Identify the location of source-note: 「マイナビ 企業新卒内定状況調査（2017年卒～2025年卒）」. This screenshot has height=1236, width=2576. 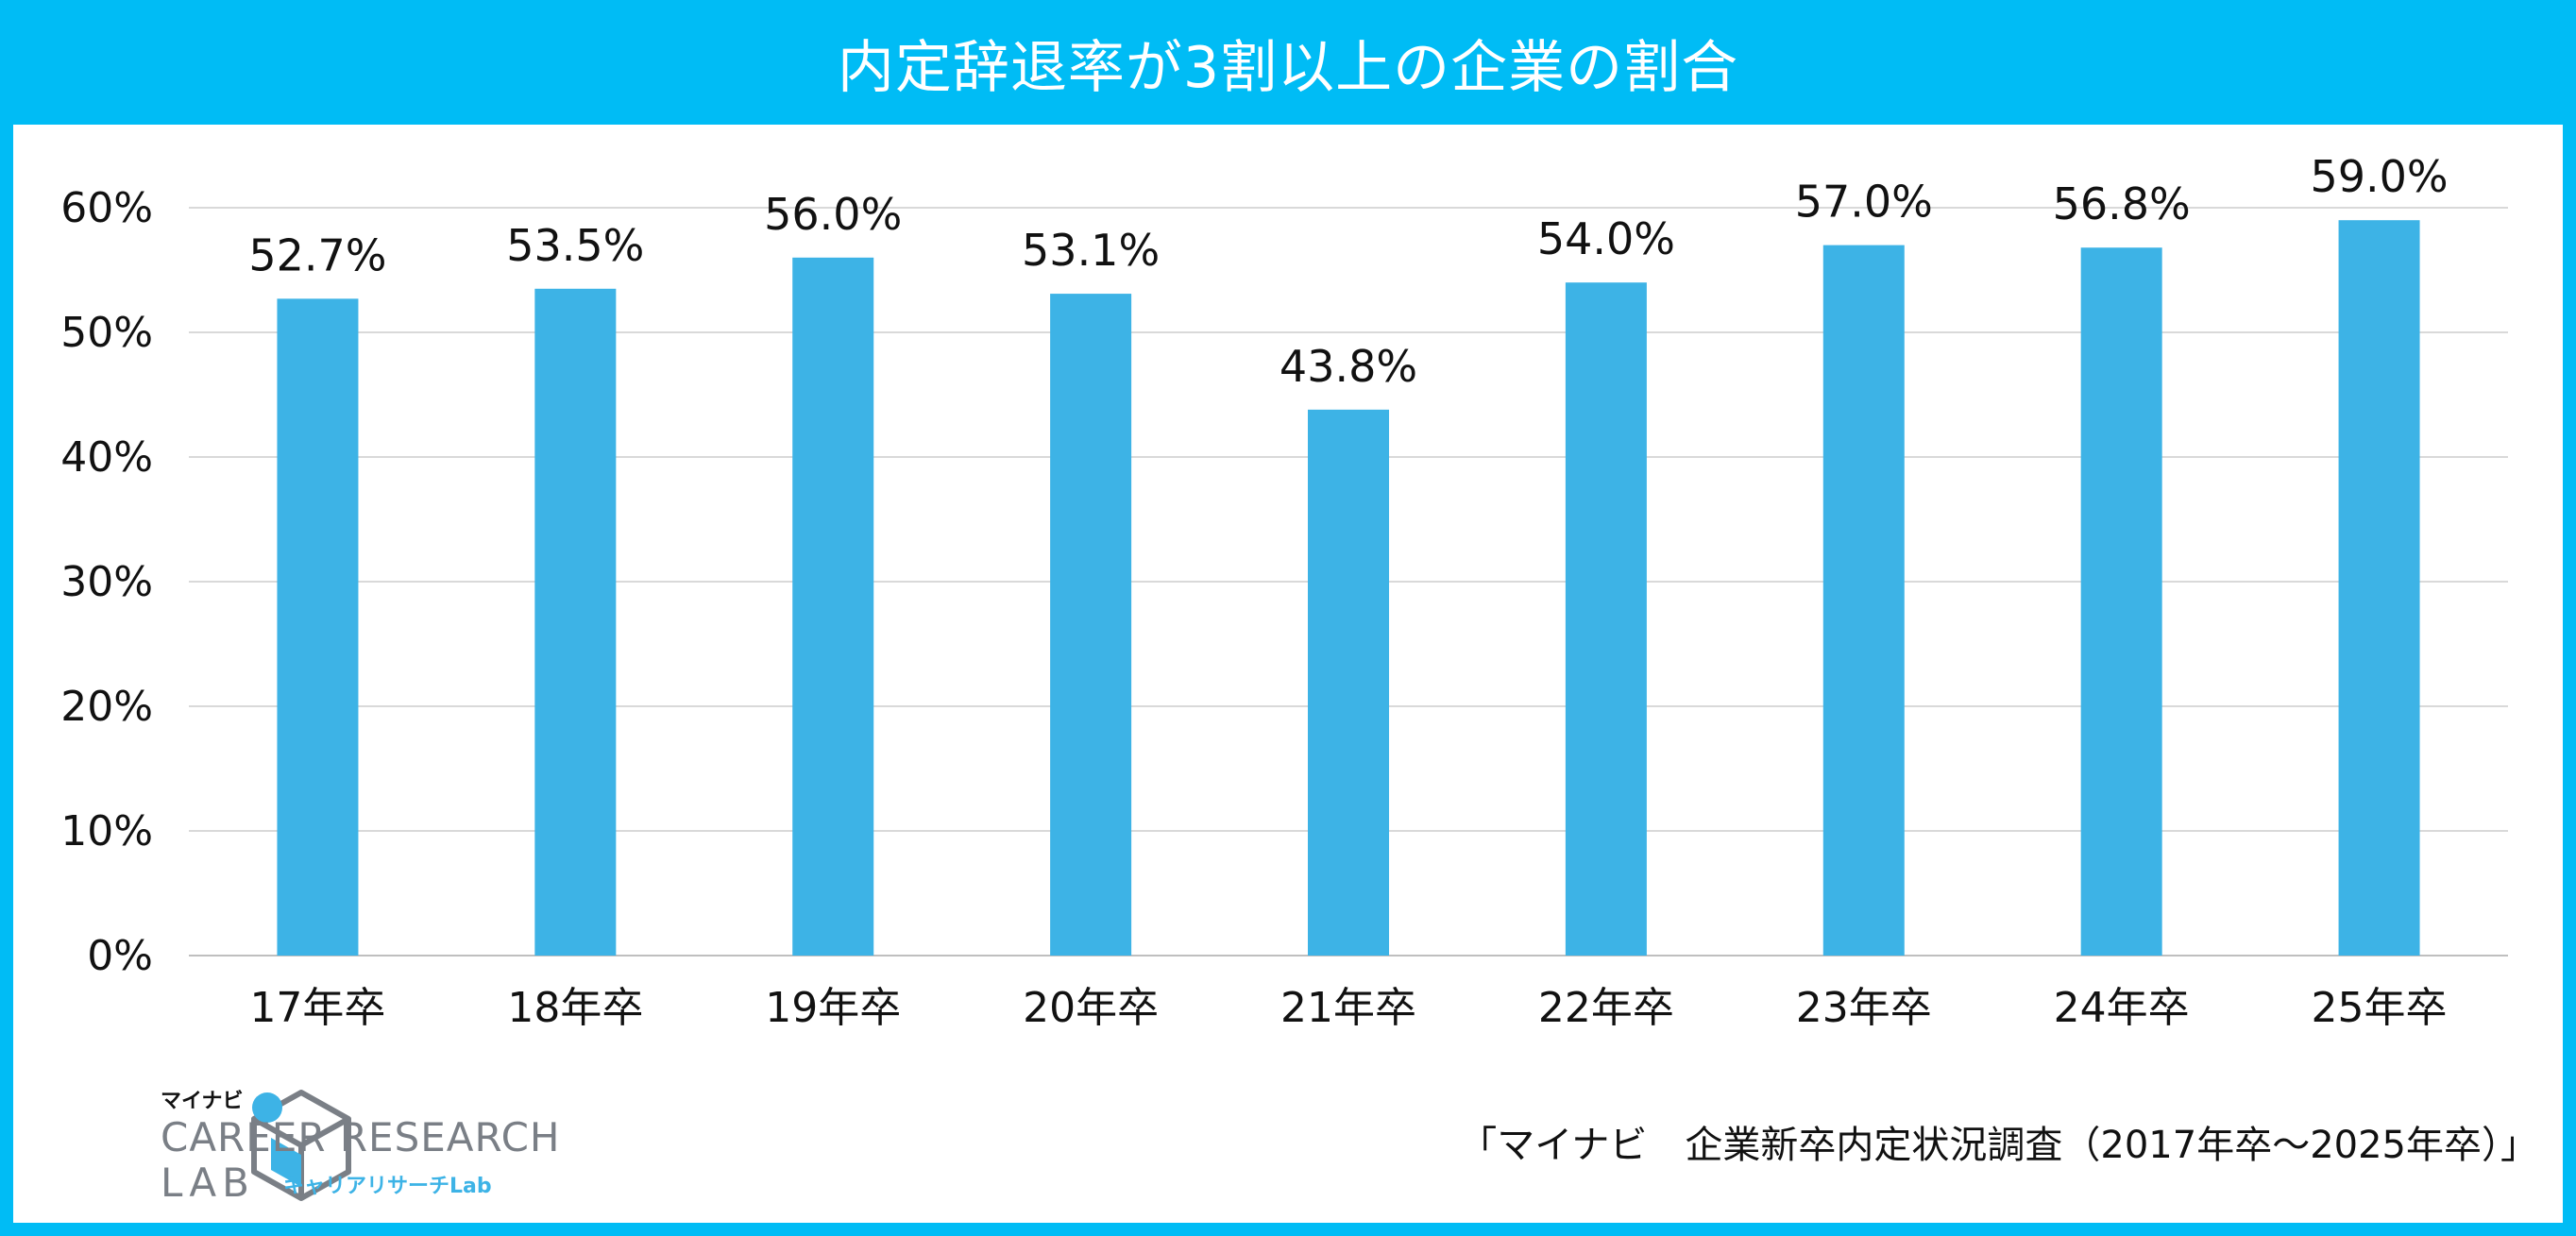
(1998, 1145).